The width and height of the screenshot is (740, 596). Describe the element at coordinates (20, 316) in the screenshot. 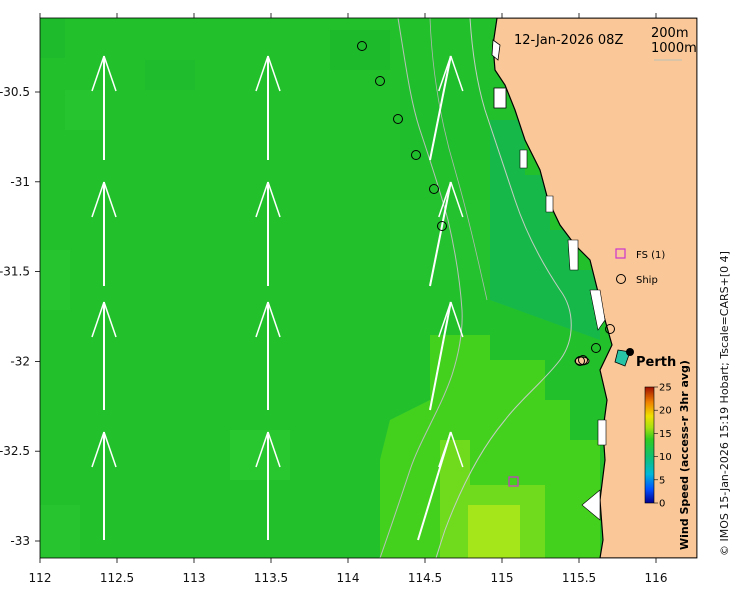

I see `y-axis-ticks: -30.5 -31 -31.5 -32 -32.5 -33` at that location.